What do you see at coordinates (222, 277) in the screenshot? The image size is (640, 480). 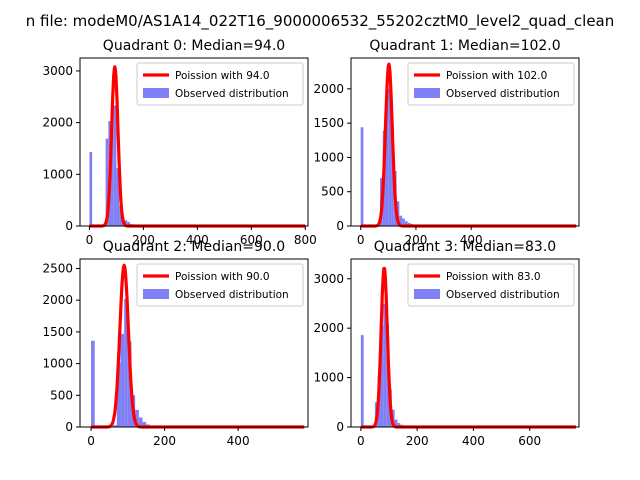 I see `legend-label-fit: Poission with 90.0` at bounding box center [222, 277].